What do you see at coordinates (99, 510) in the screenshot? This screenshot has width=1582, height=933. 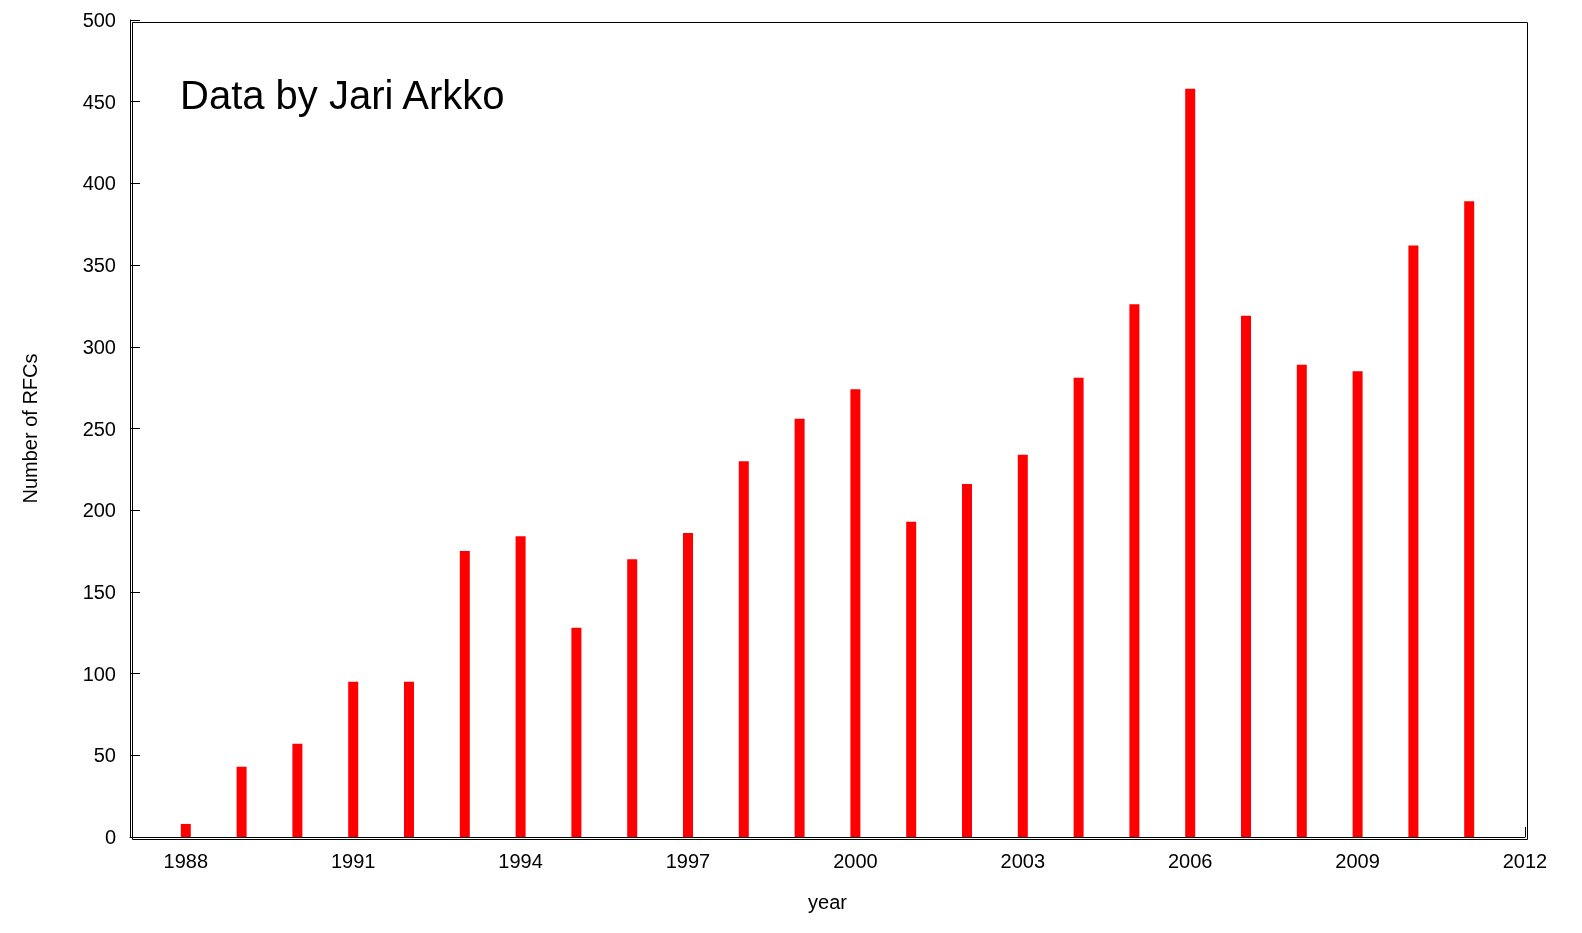 I see `y-tick-label: 200` at bounding box center [99, 510].